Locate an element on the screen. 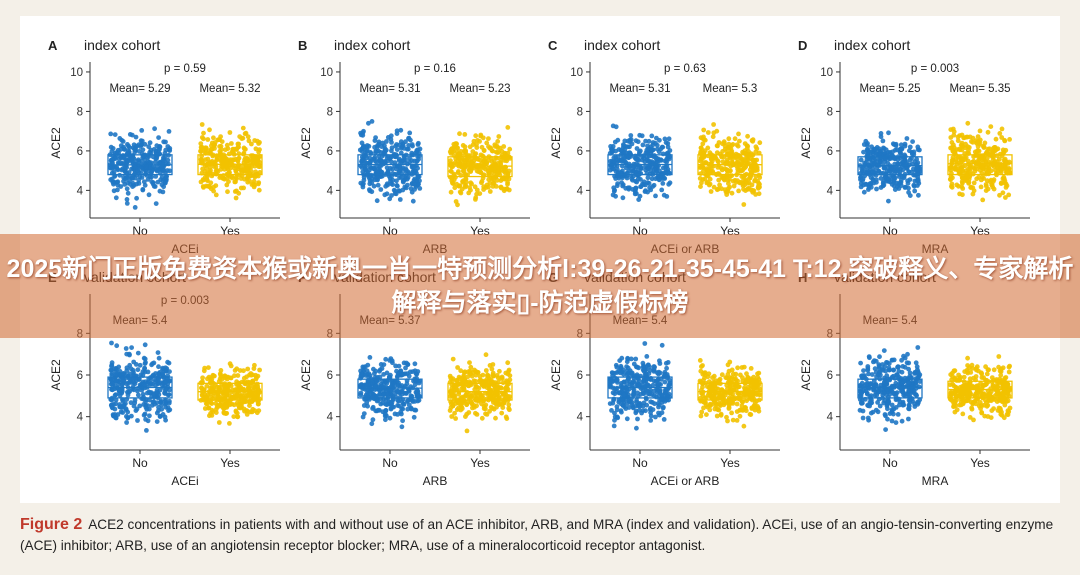 The height and width of the screenshot is (575, 1080). mean-annotation: Mean= 5.32 is located at coordinates (229, 89).